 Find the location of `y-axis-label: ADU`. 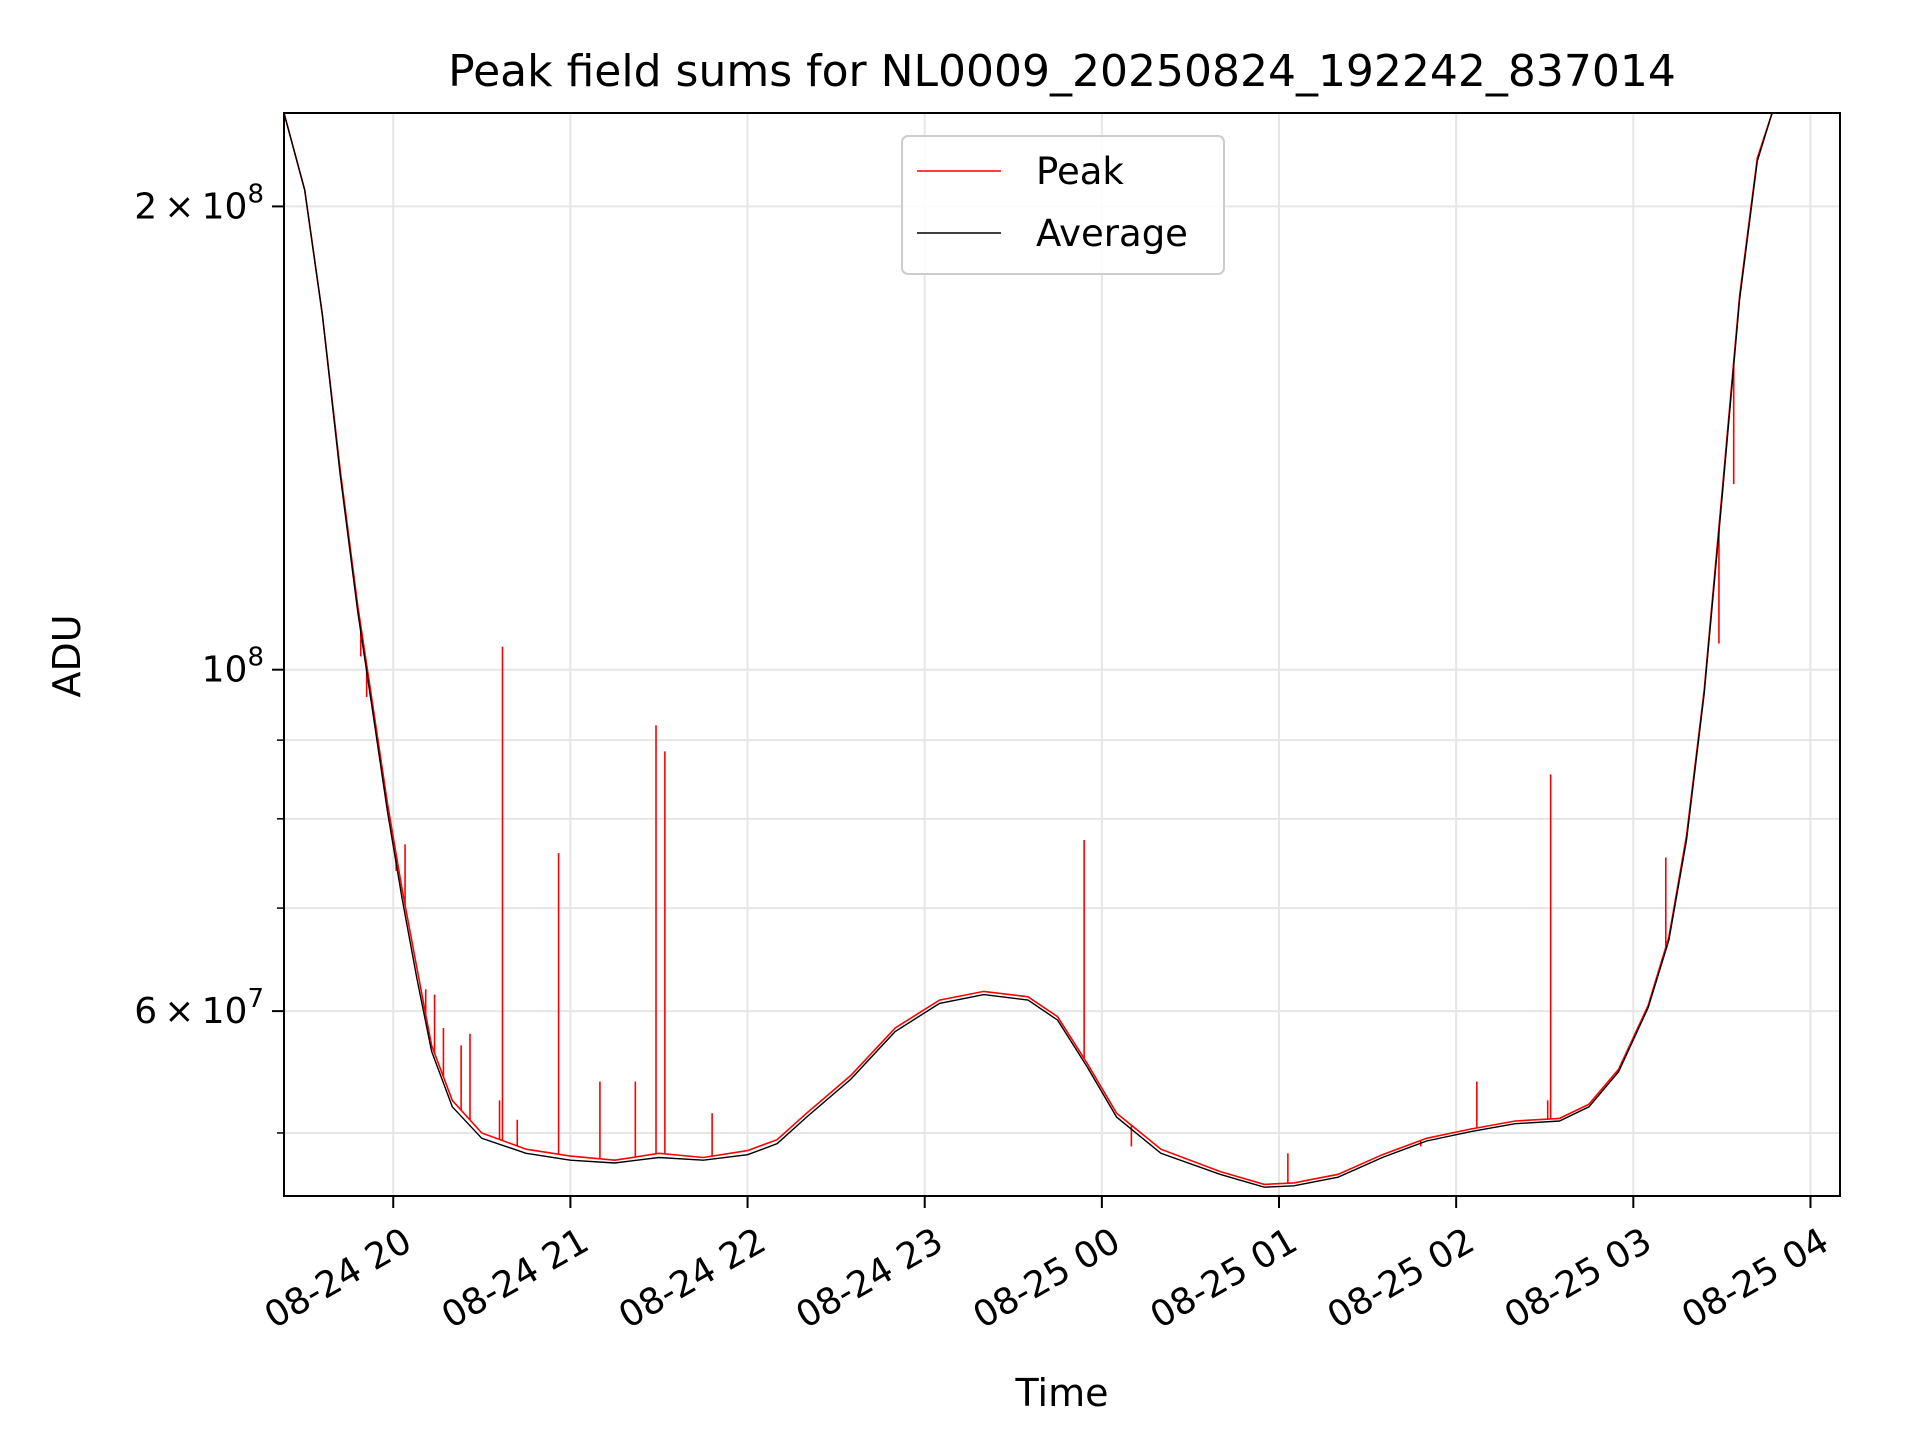

y-axis-label: ADU is located at coordinates (67, 655).